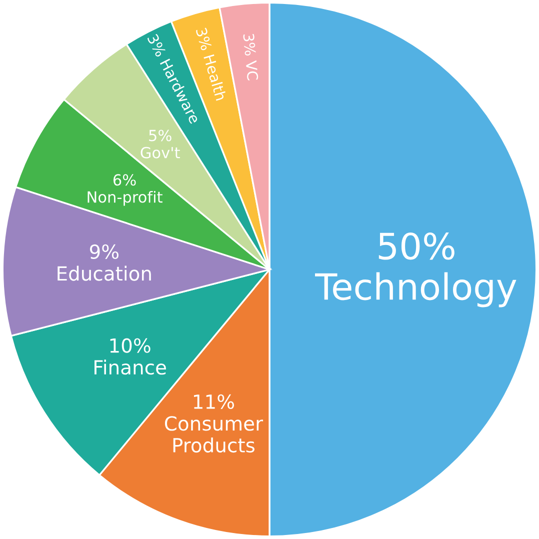 The height and width of the screenshot is (539, 539). Describe the element at coordinates (214, 402) in the screenshot. I see `data-label: 11%` at that location.